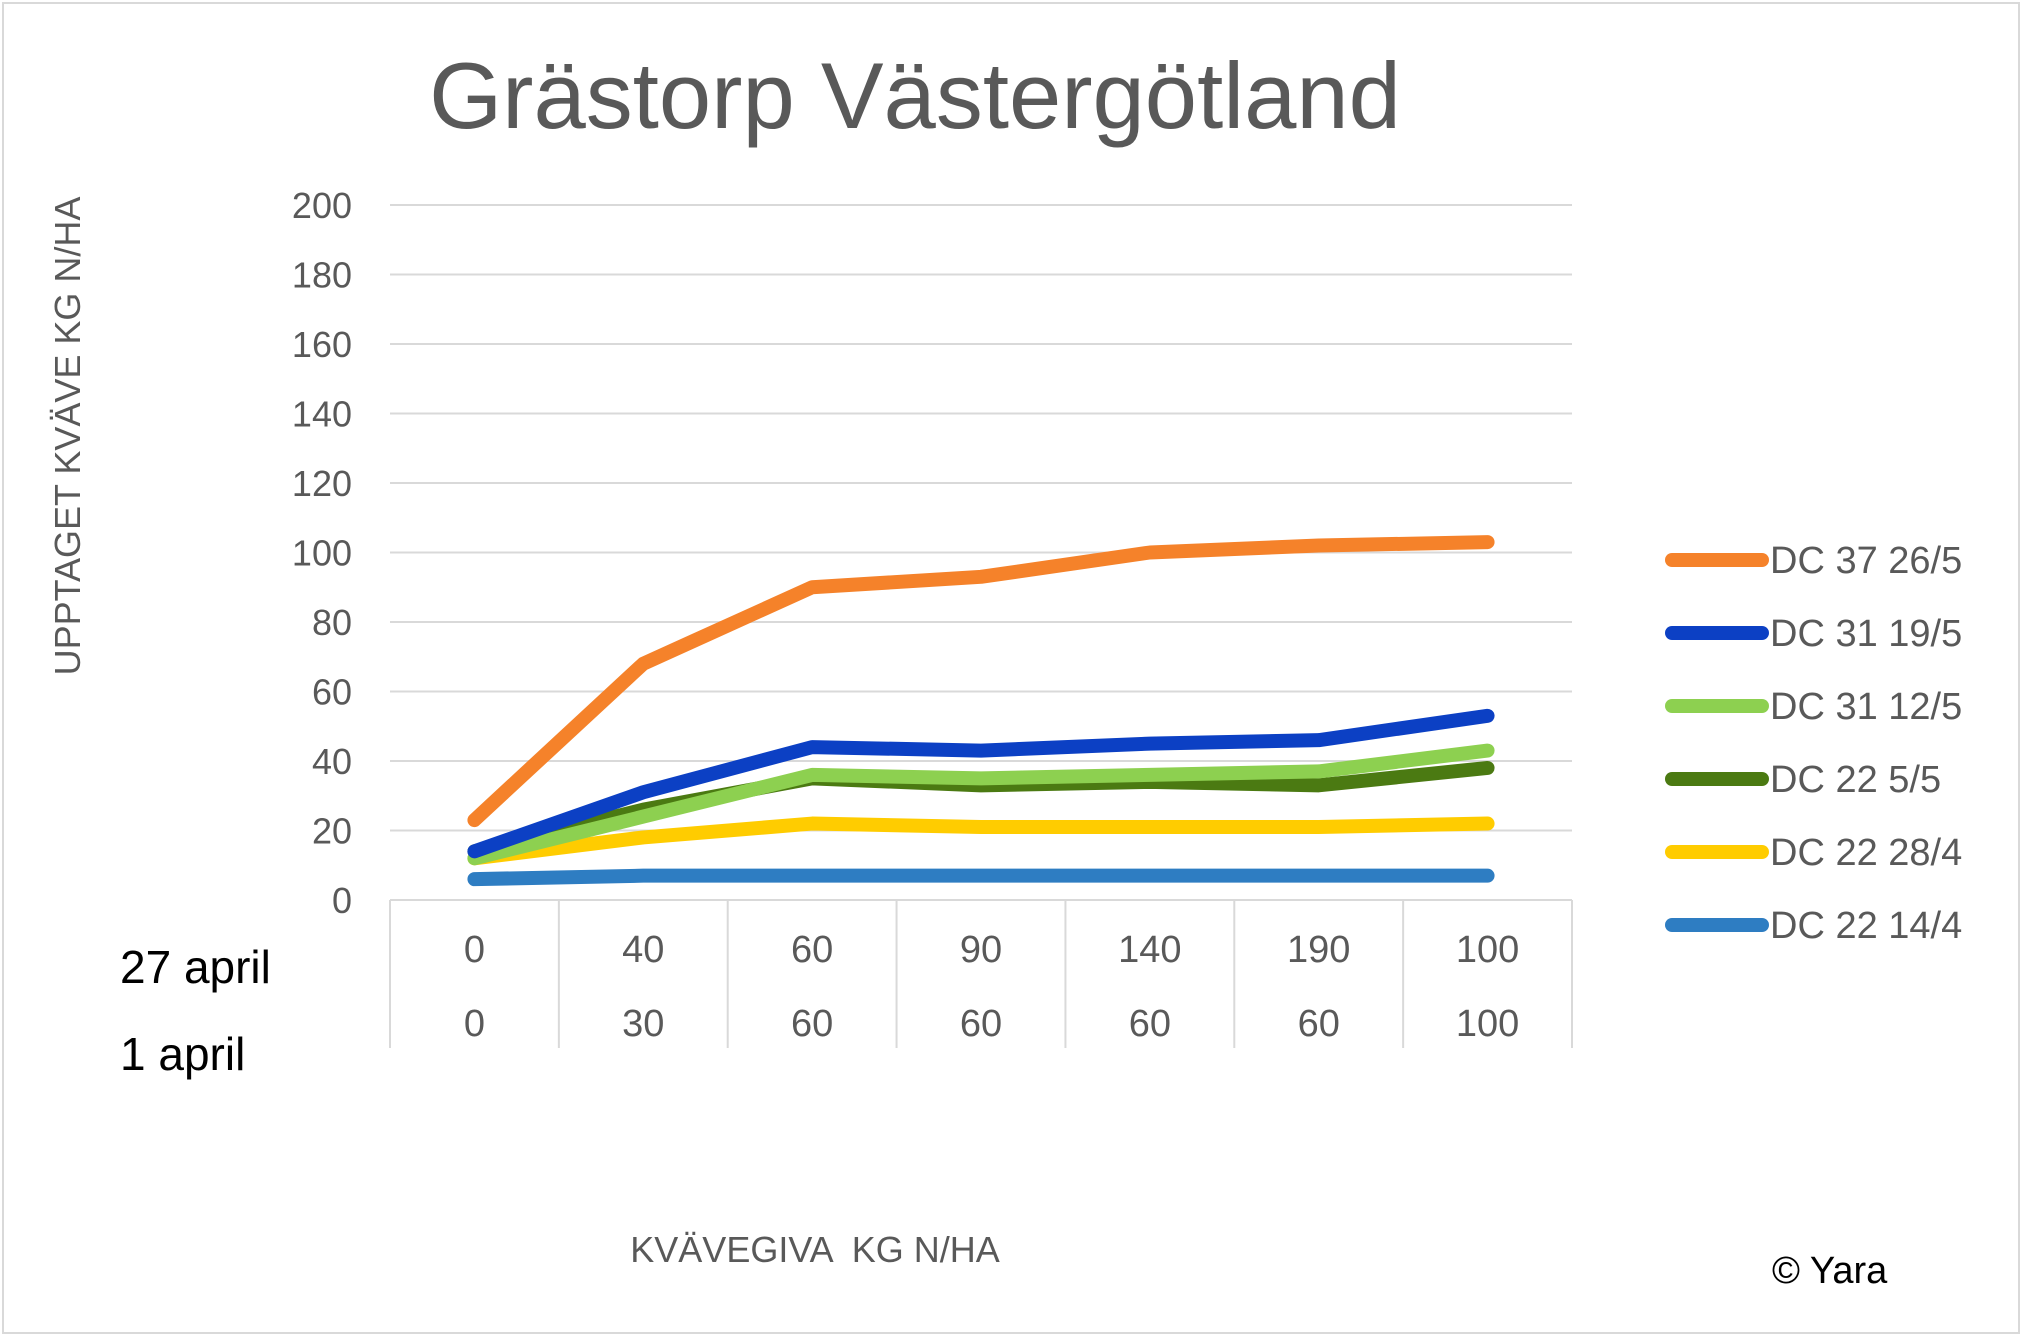  What do you see at coordinates (195, 967) in the screenshot?
I see `row-label-27-april: 27 april` at bounding box center [195, 967].